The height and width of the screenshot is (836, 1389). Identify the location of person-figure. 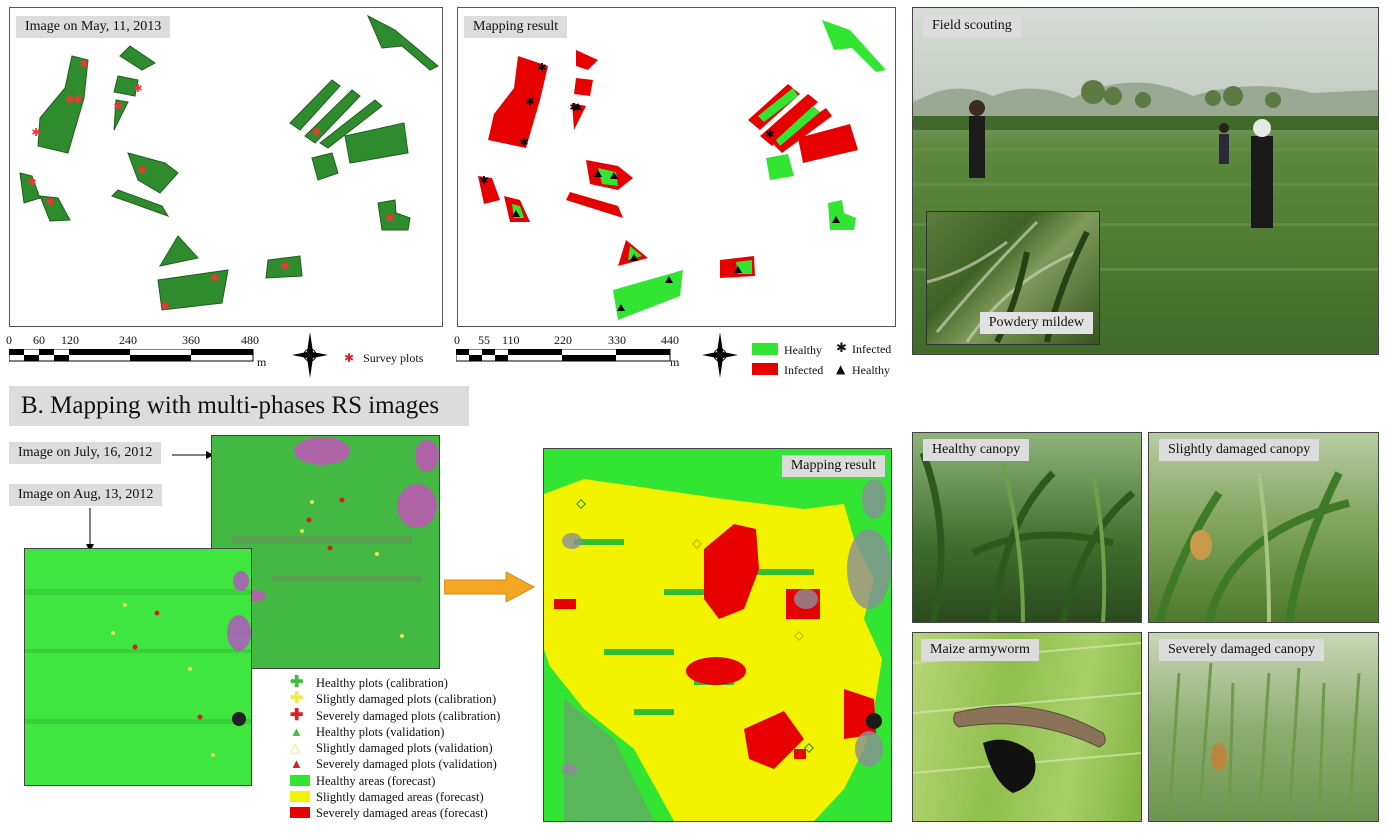
(1121, 164).